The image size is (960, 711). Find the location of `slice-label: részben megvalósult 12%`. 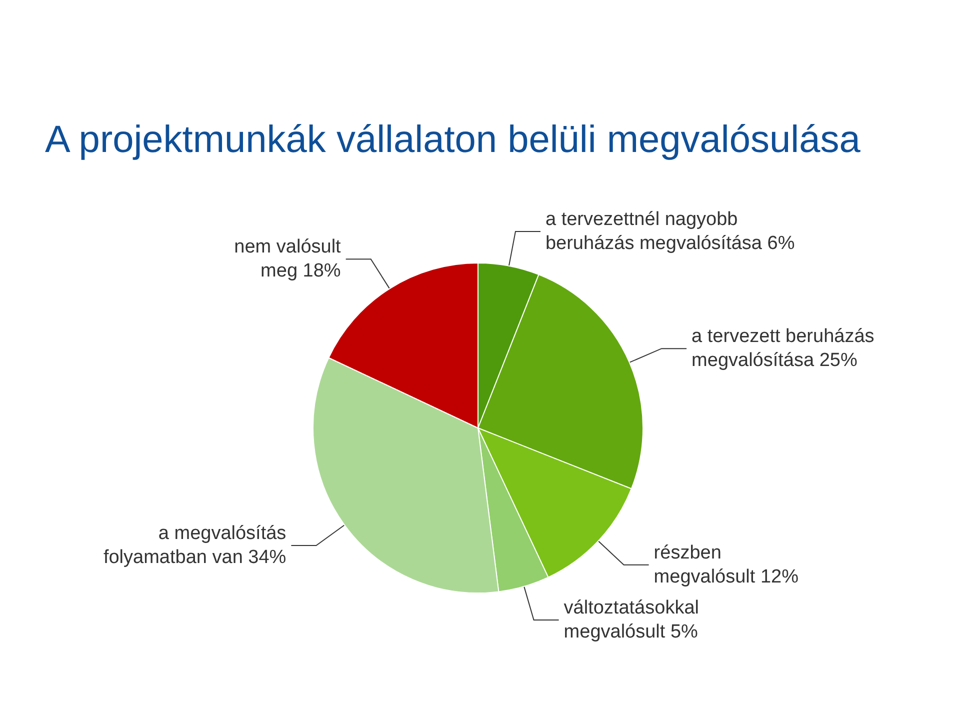

slice-label: részben megvalósult 12% is located at coordinates (726, 565).